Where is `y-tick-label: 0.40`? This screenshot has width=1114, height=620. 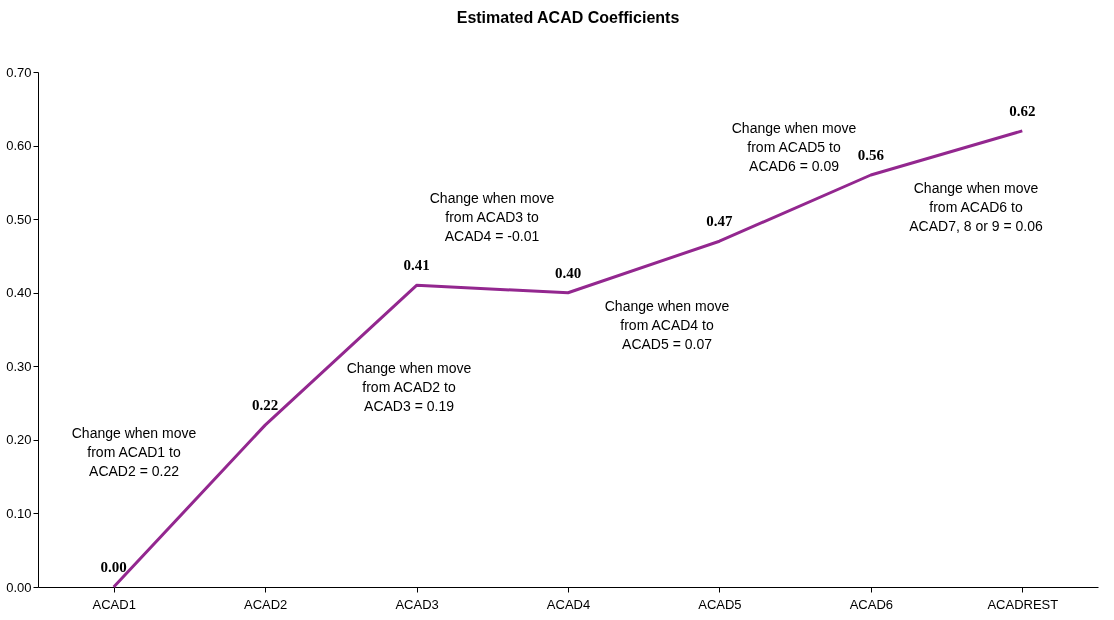 y-tick-label: 0.40 is located at coordinates (19, 293).